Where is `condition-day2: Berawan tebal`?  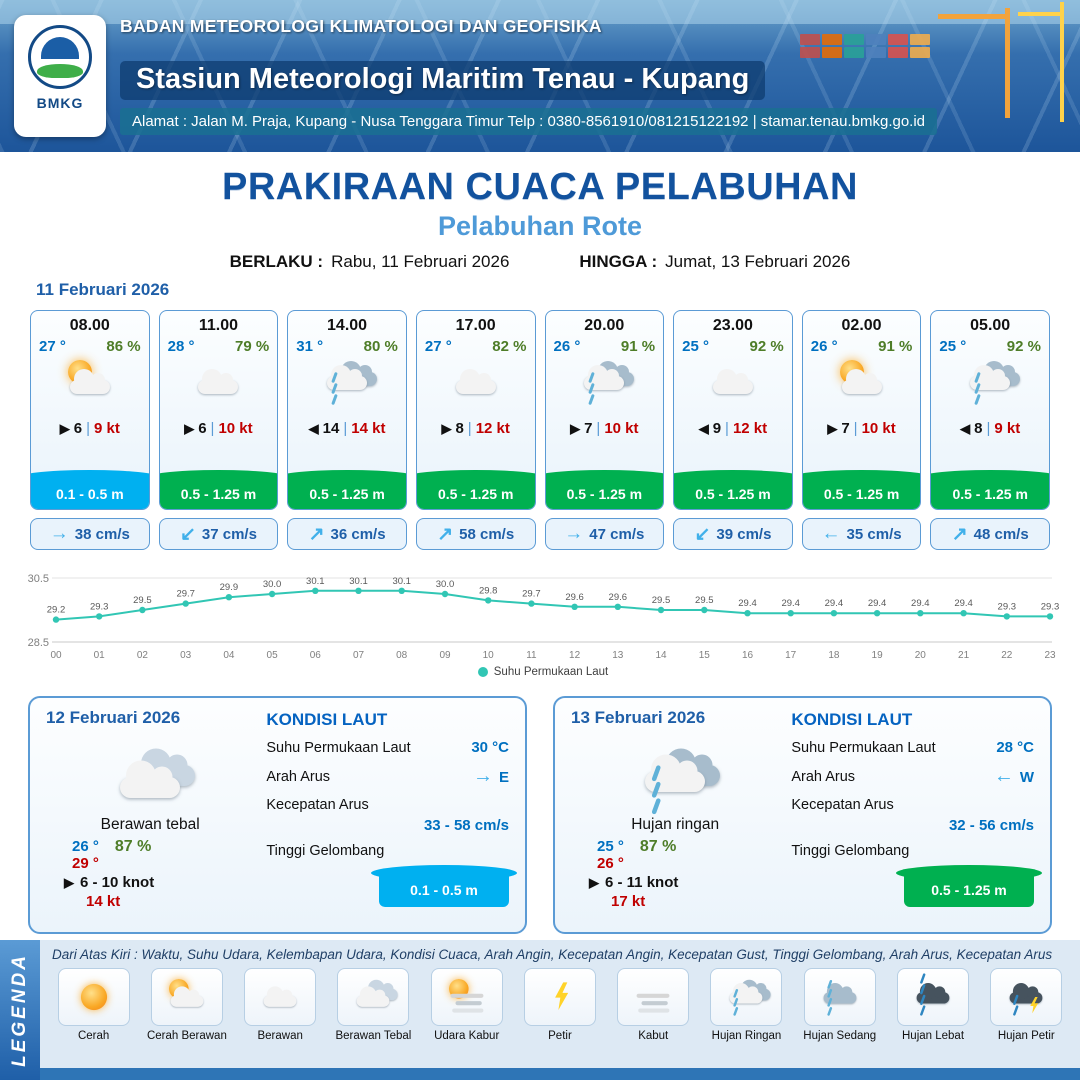
condition-day2: Berawan tebal is located at coordinates (150, 824).